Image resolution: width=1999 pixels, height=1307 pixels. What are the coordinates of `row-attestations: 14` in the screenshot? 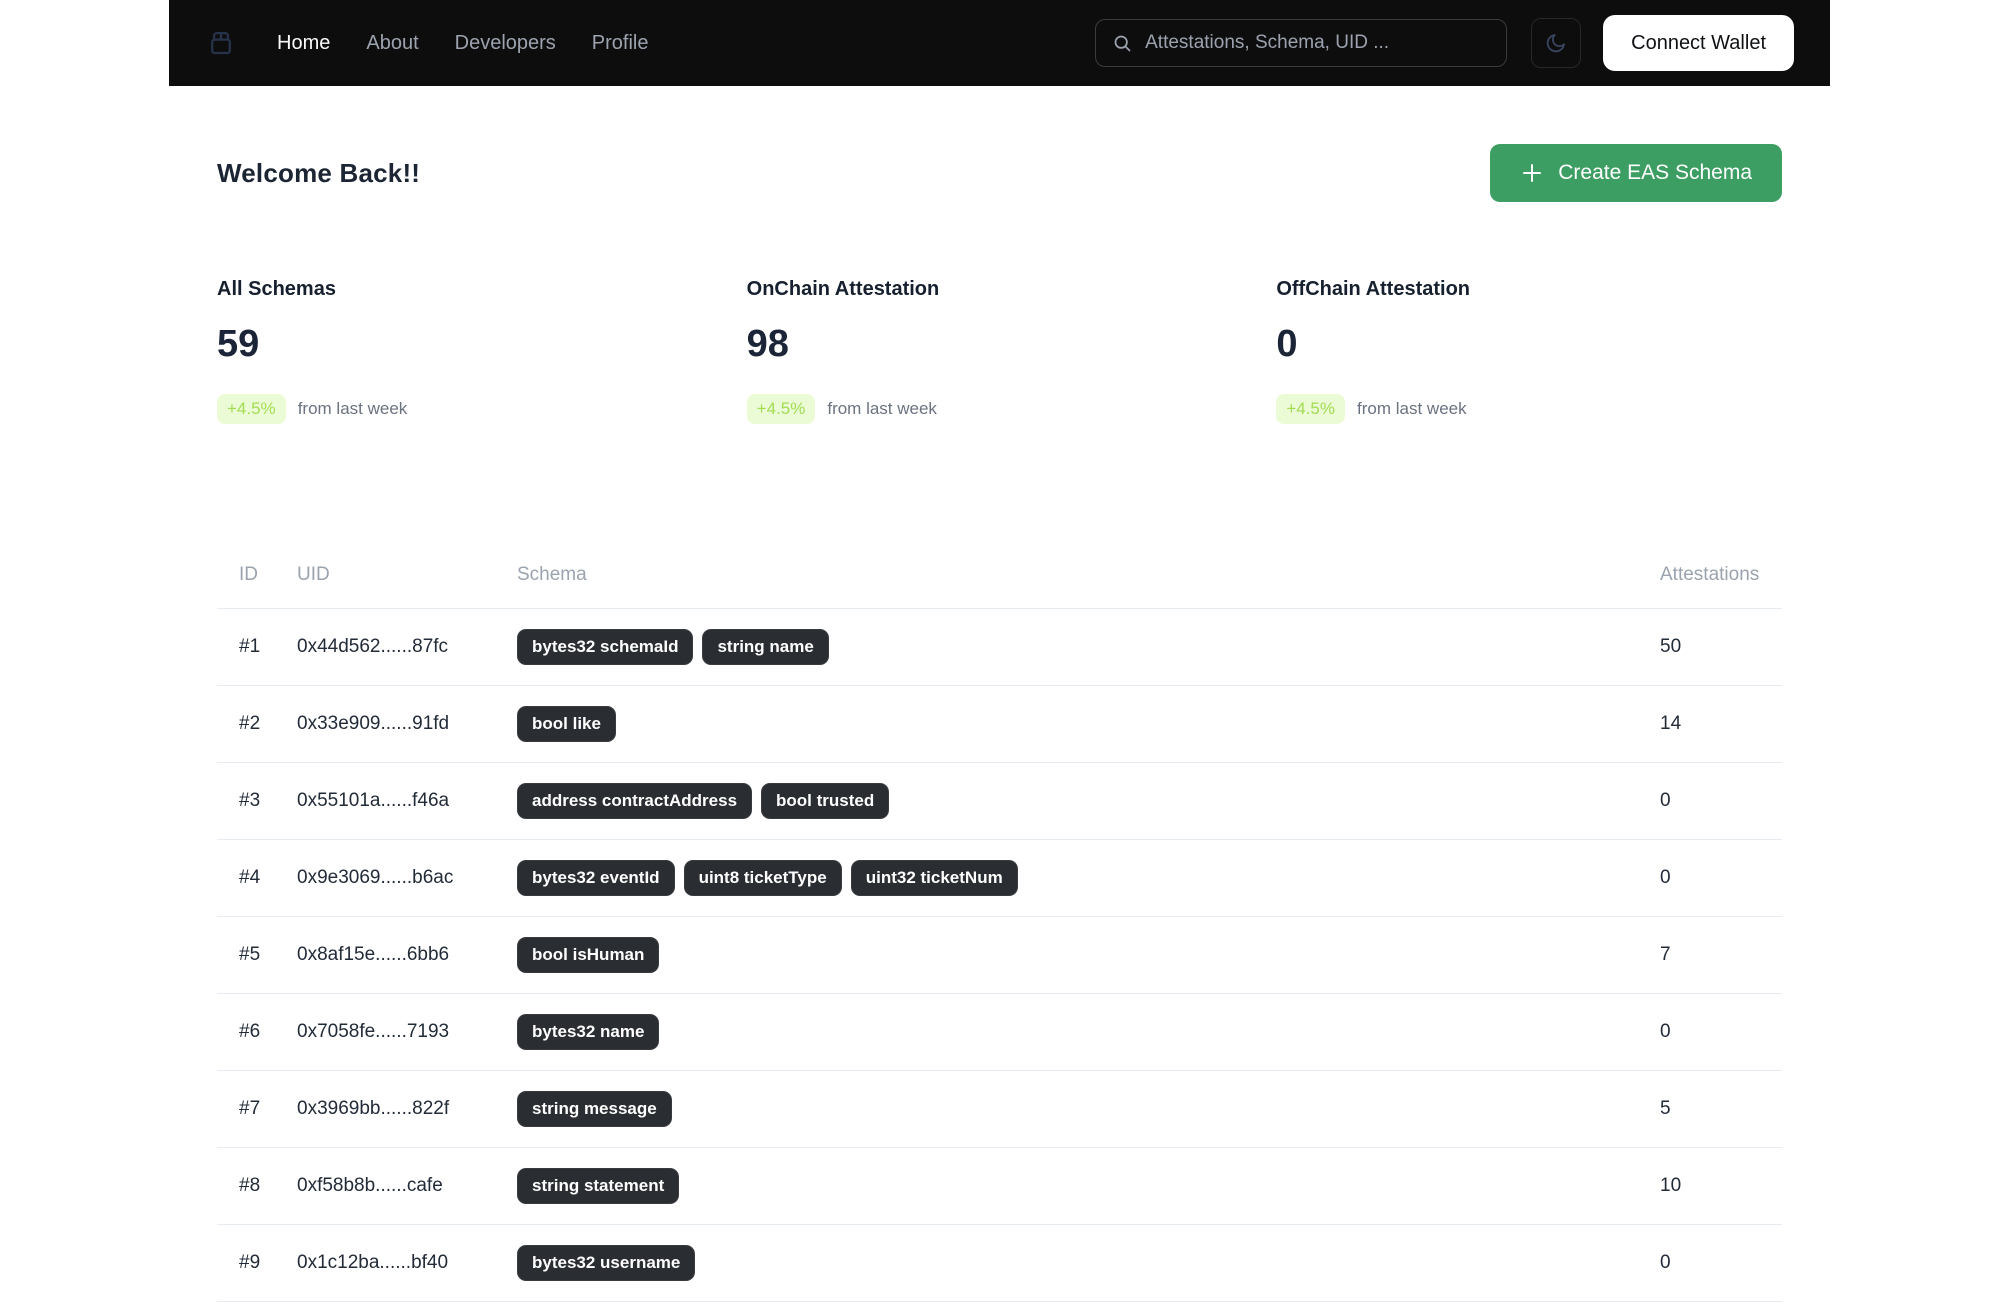 It's located at (1721, 724).